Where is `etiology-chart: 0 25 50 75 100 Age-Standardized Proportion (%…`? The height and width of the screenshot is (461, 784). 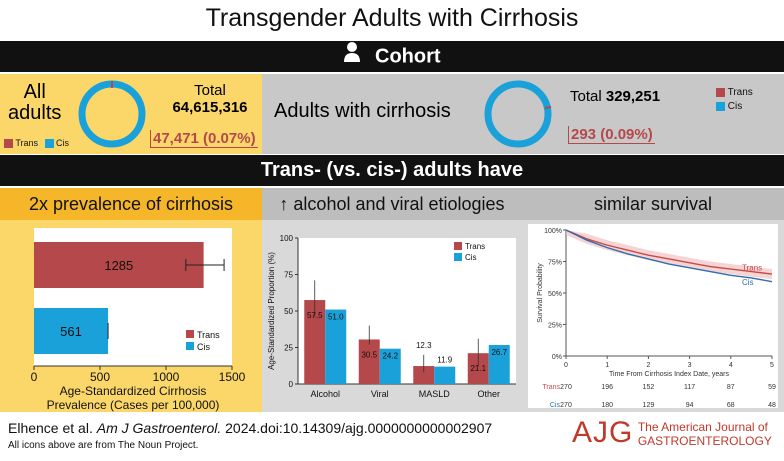 etiology-chart: 0 25 50 75 100 Age-Standardized Proportion (%… is located at coordinates (391, 316).